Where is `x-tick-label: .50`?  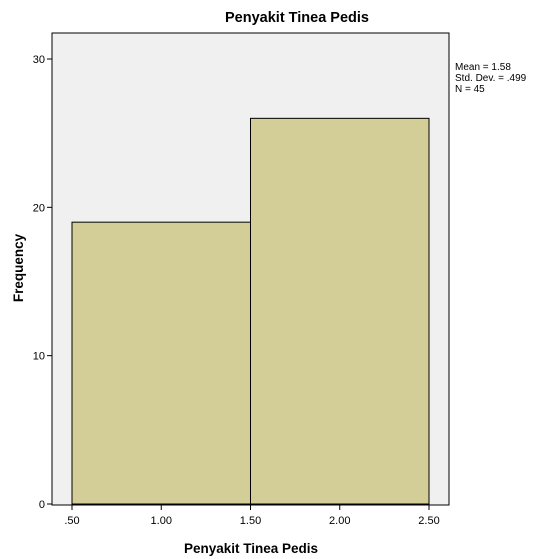 x-tick-label: .50 is located at coordinates (71, 521).